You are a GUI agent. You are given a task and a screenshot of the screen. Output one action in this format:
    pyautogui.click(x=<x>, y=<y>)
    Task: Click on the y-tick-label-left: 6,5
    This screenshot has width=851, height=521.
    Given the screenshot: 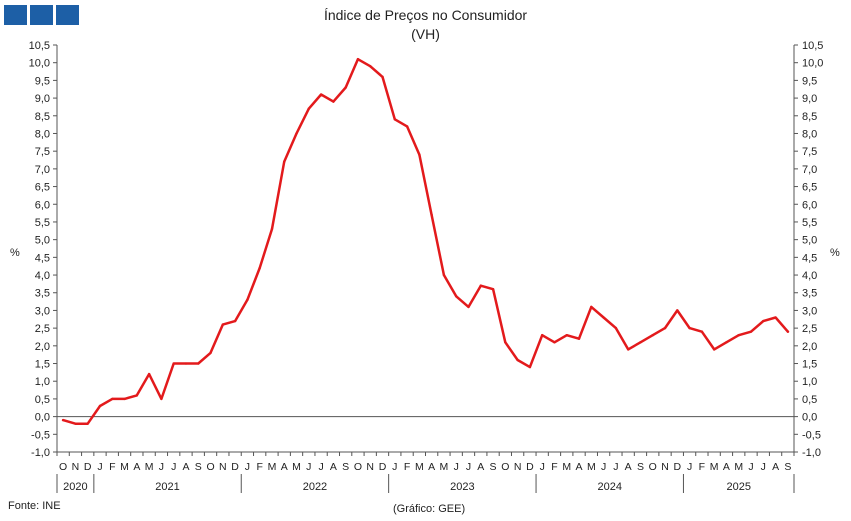 What is the action you would take?
    pyautogui.click(x=42, y=188)
    